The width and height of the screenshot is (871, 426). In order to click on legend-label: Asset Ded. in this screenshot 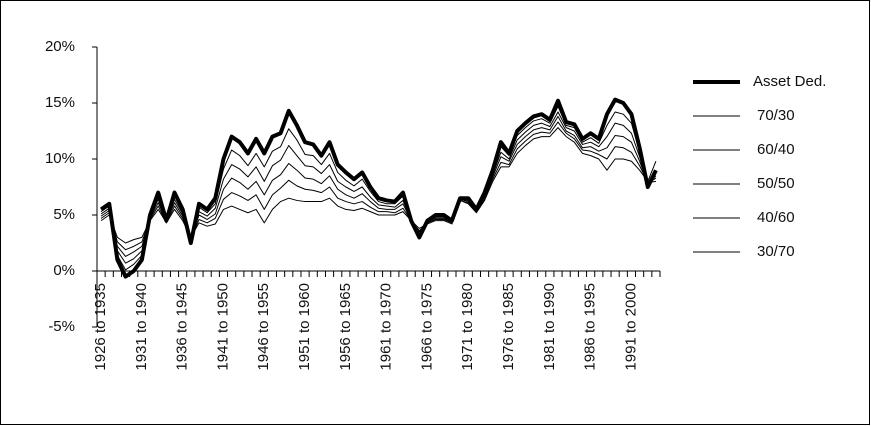, I will do `click(789, 81)`.